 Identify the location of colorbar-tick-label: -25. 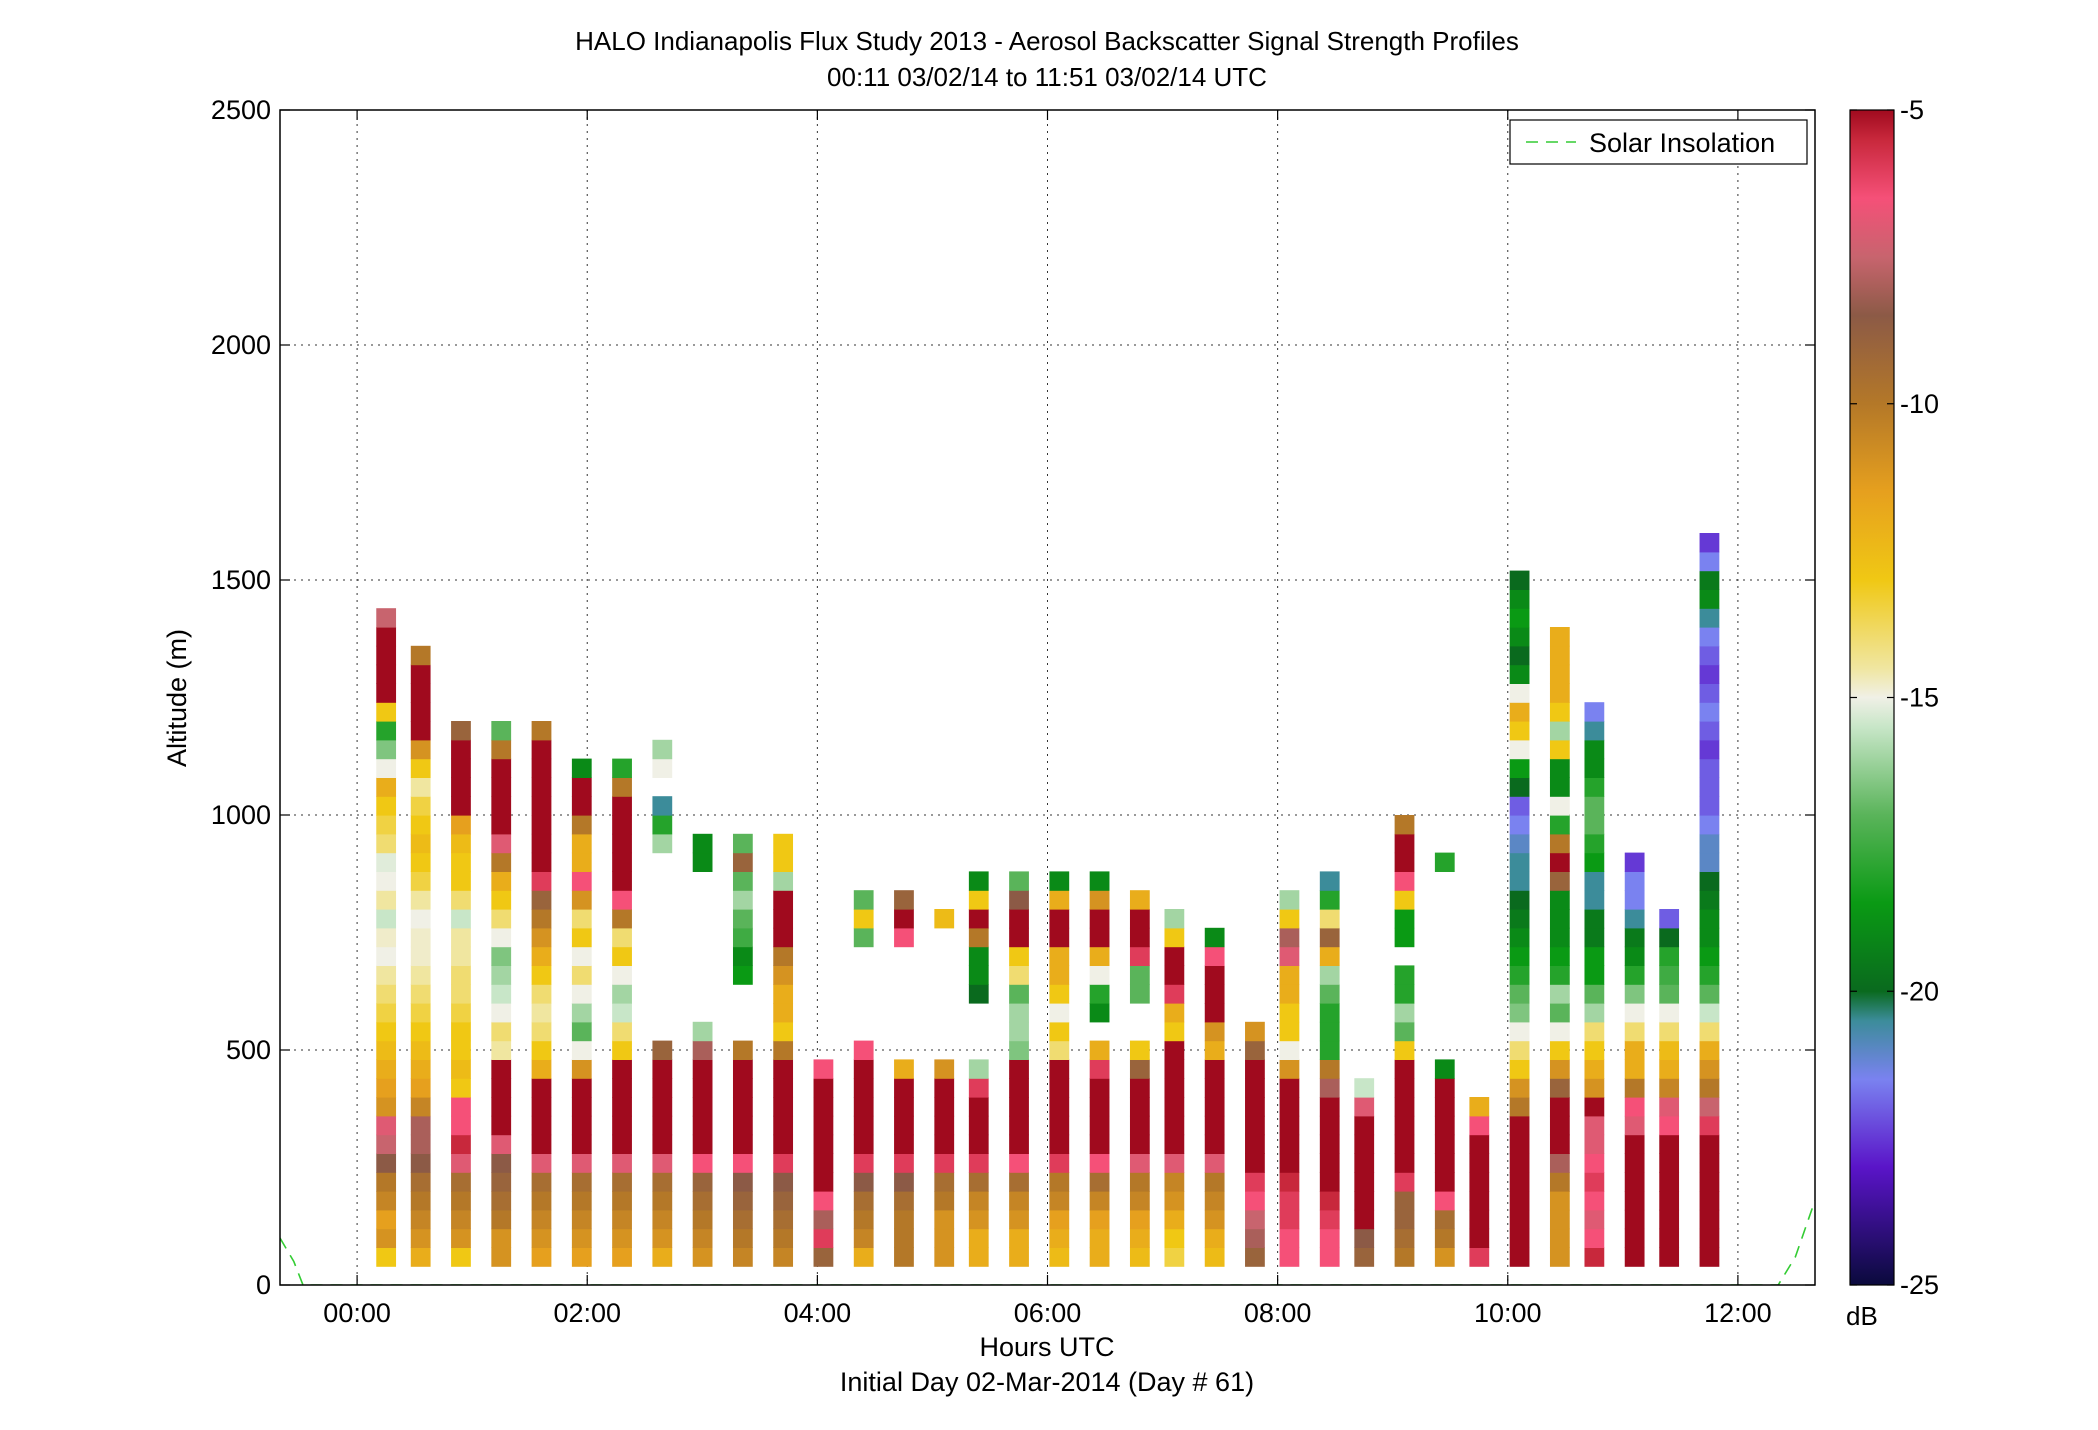
(1919, 1285).